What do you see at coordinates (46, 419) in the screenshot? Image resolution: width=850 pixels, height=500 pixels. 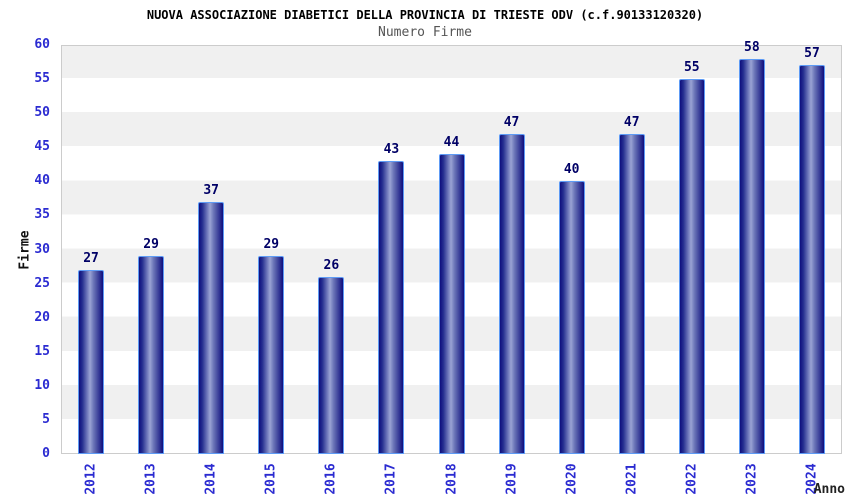 I see `y-tick-label-5: 5` at bounding box center [46, 419].